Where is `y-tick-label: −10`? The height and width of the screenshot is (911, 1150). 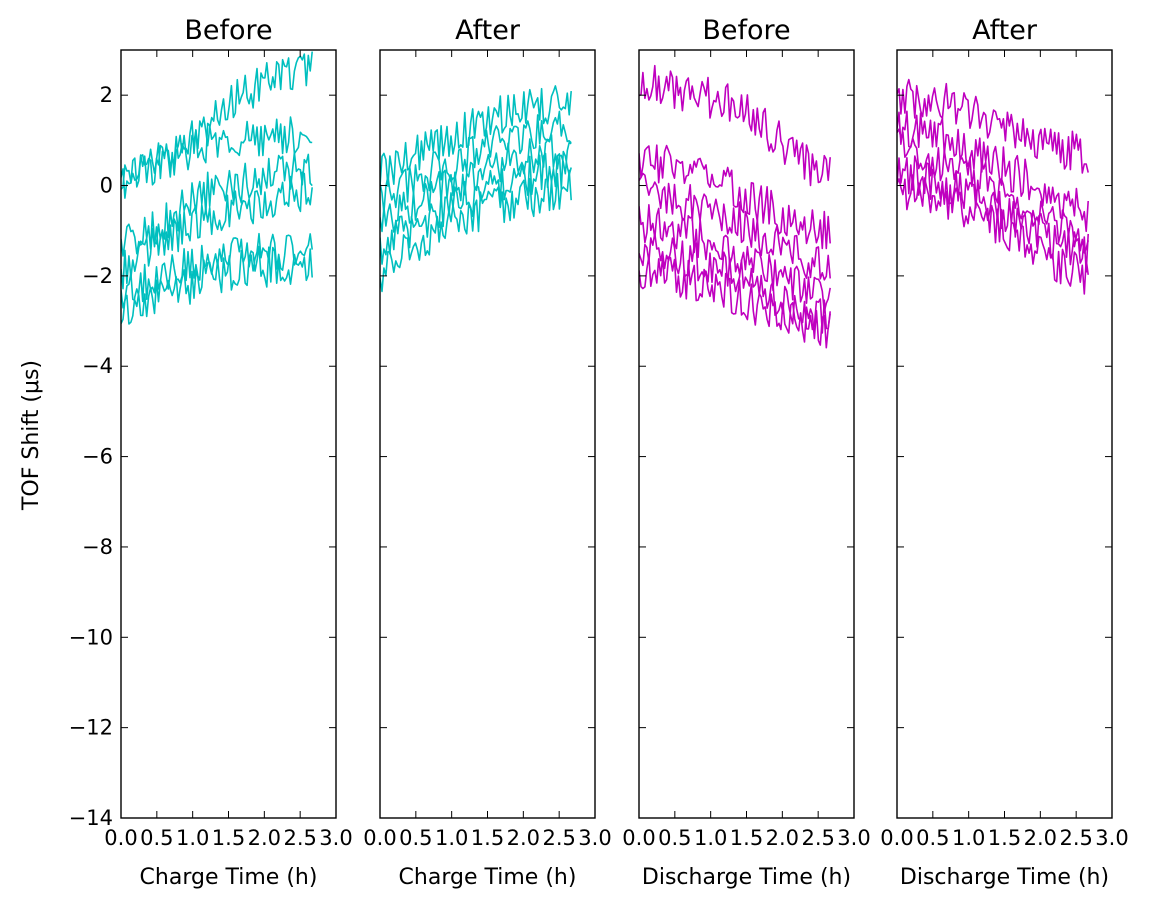 y-tick-label: −10 is located at coordinates (91, 637).